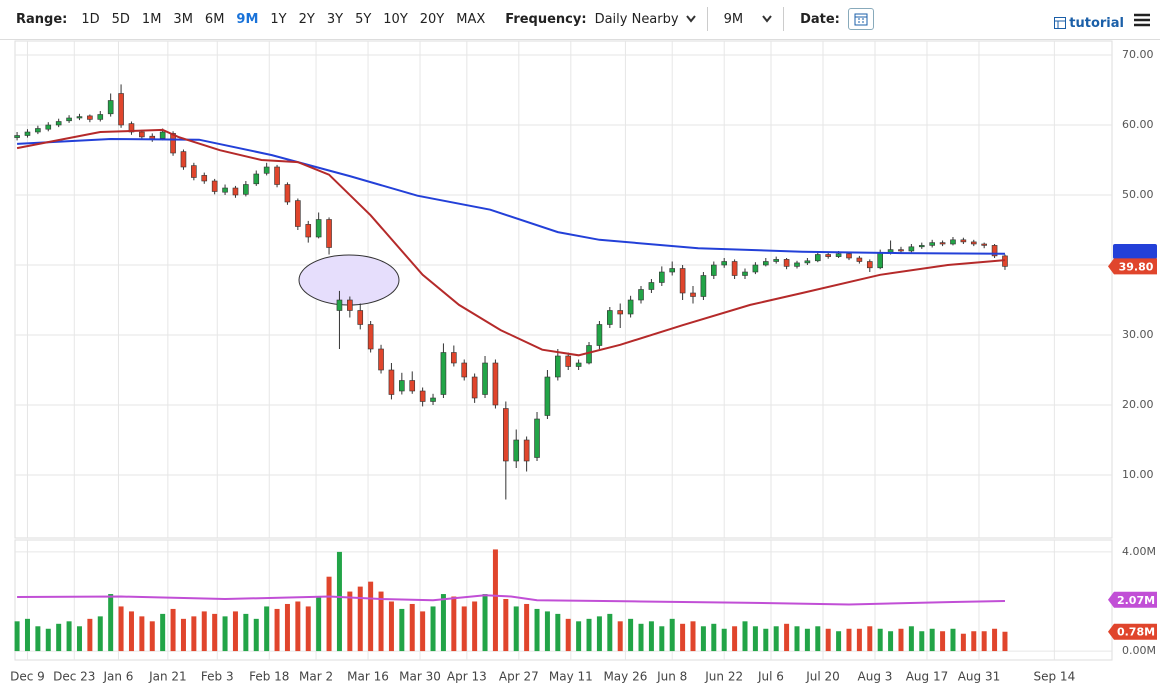  Describe the element at coordinates (1136, 600) in the screenshot. I see `value-badge-label: 2.07M` at that location.